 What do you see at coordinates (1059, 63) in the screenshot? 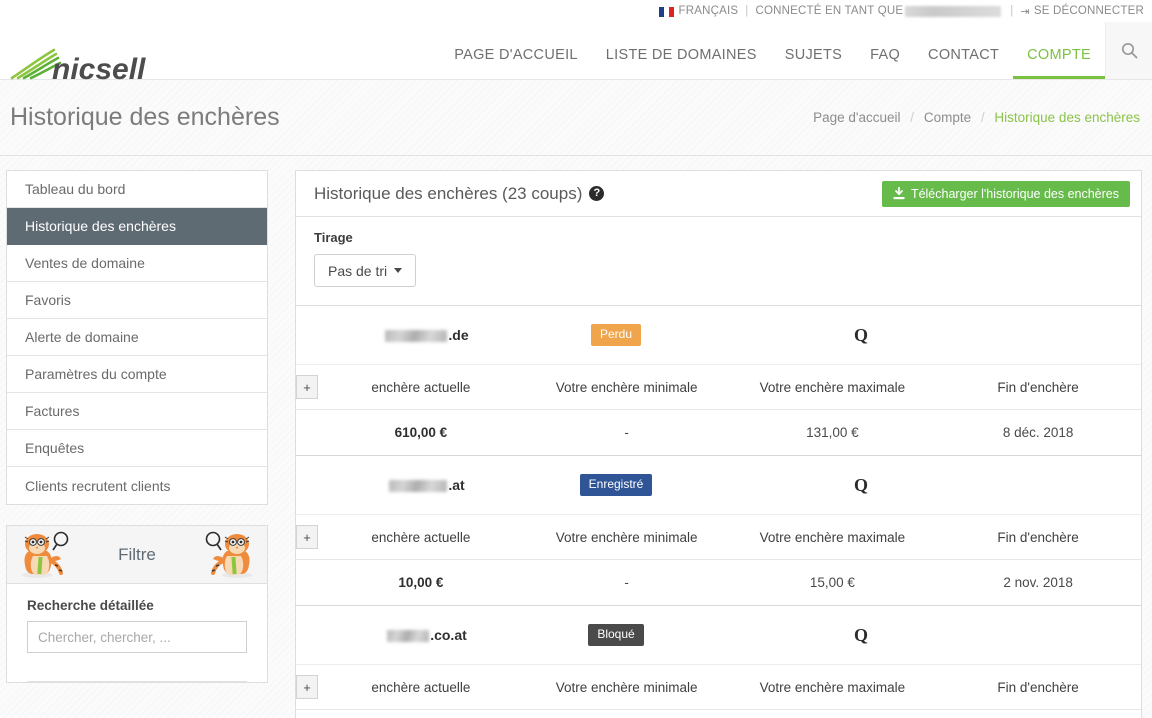
I see `nav-item-account: COMPTE` at bounding box center [1059, 63].